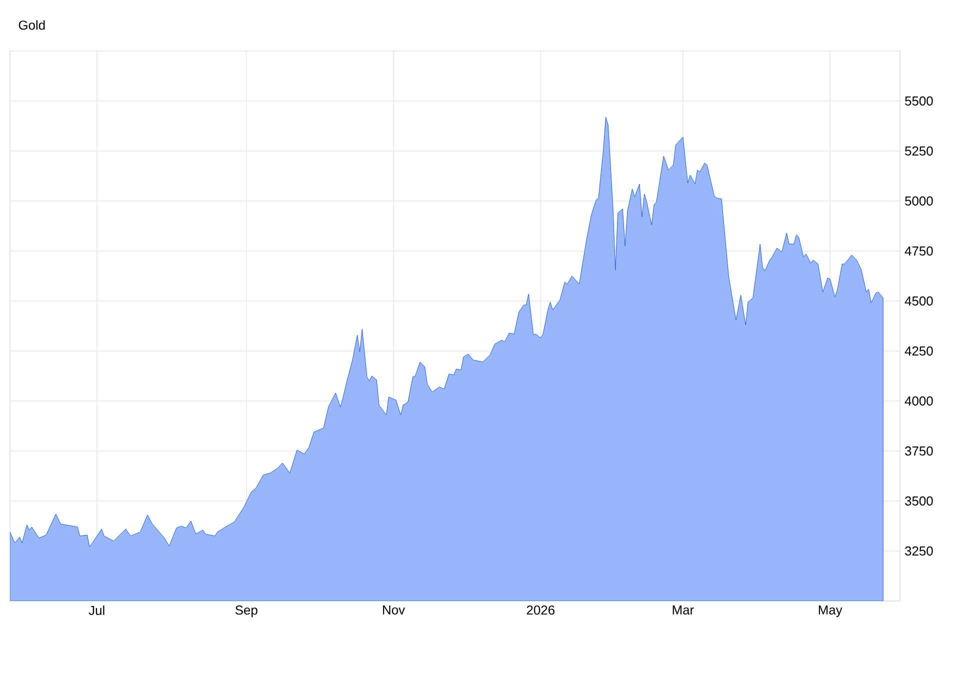  Describe the element at coordinates (918, 301) in the screenshot. I see `y-tick-label: 4500` at that location.